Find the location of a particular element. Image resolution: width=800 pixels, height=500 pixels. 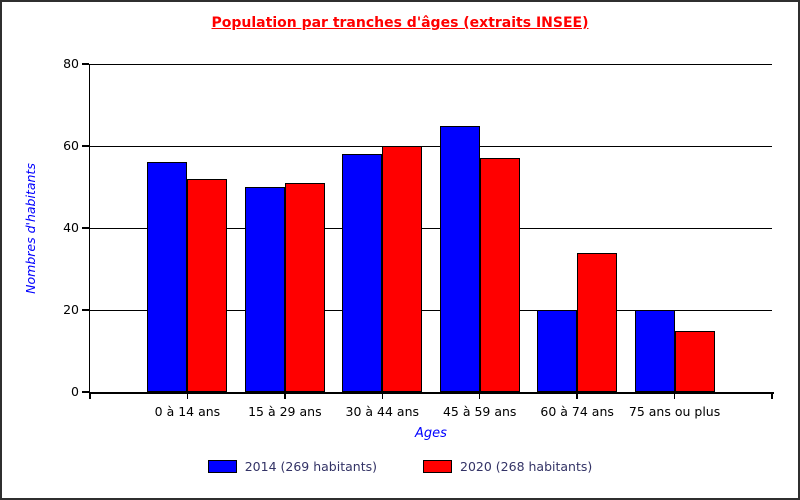

y-axis-line is located at coordinates (89, 228).